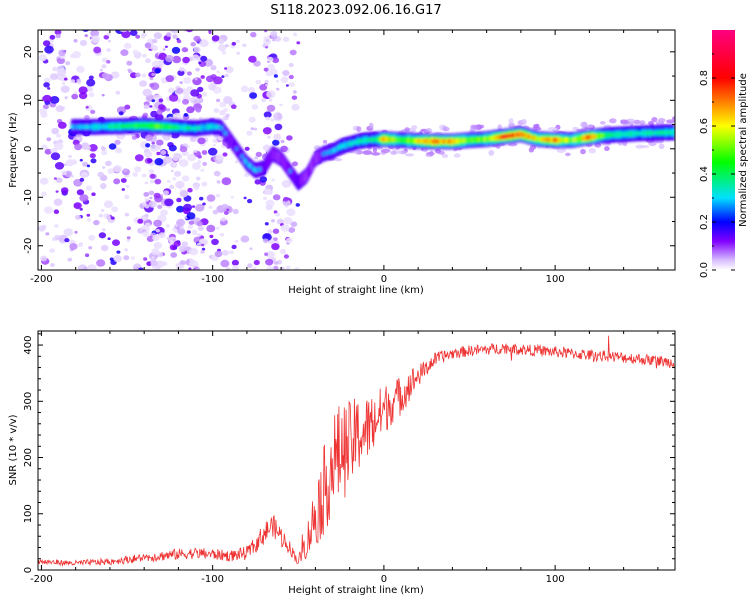 This screenshot has width=750, height=600. What do you see at coordinates (237, 148) in the screenshot?
I see `spectrogram-ridge-cell` at bounding box center [237, 148].